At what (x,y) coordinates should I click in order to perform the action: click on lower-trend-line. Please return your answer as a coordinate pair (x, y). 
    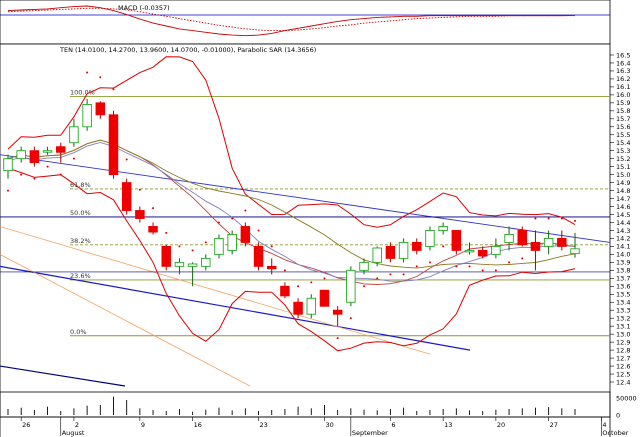
    Looking at the image, I should click on (63, 376).